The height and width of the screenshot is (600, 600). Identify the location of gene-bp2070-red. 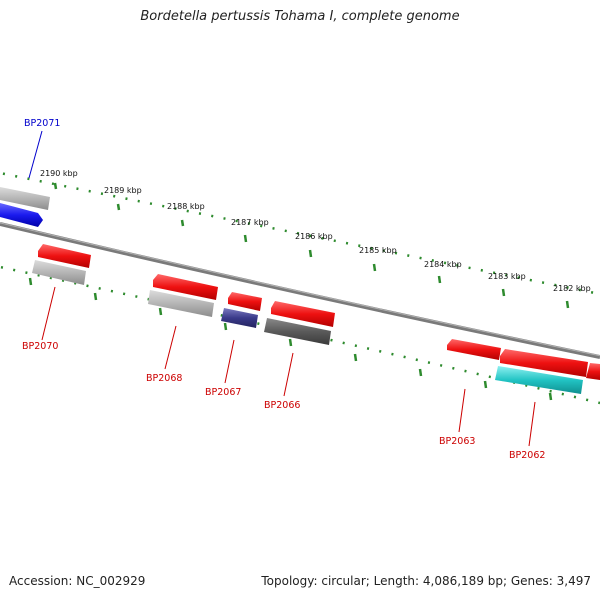
(64, 256).